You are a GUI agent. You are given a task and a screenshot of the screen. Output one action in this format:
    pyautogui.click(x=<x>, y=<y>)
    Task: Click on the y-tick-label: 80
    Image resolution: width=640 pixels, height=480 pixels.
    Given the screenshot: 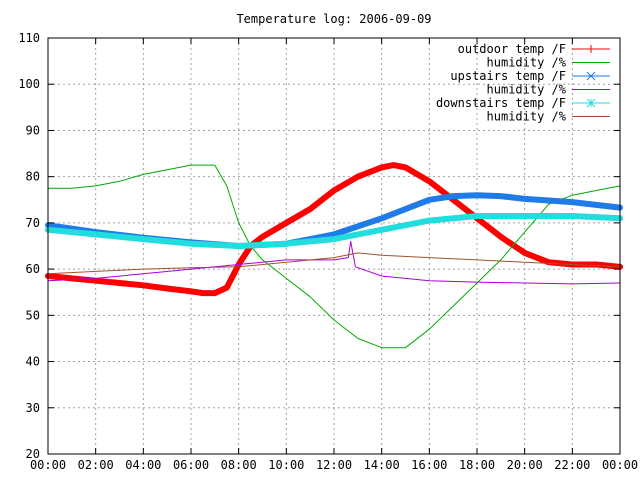 What is the action you would take?
    pyautogui.click(x=33, y=177)
    